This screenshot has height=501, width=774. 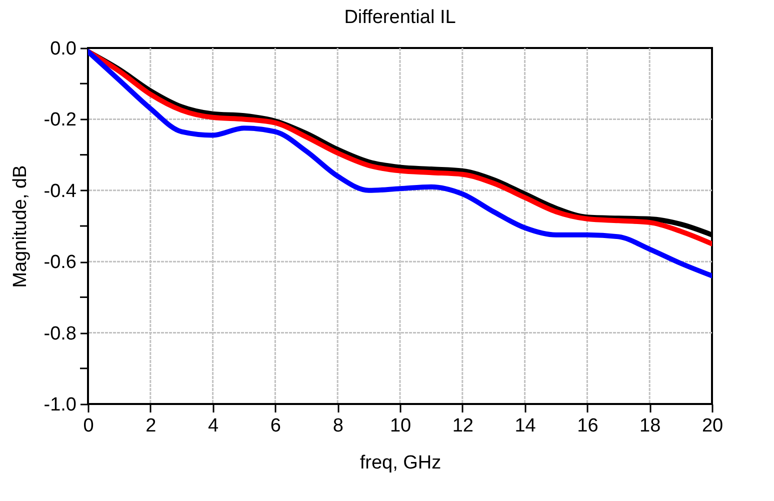 What do you see at coordinates (400, 17) in the screenshot?
I see `chart-title: Differential IL` at bounding box center [400, 17].